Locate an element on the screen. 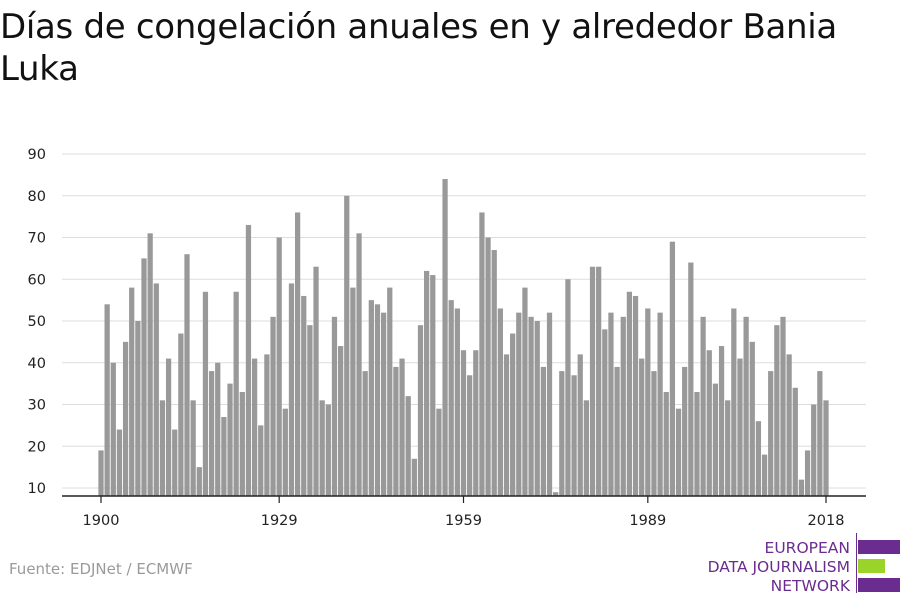 This screenshot has width=900, height=600. edjnet-logo: EUROPEAN DATA JOURNALISM NETWORK is located at coordinates (800, 563).